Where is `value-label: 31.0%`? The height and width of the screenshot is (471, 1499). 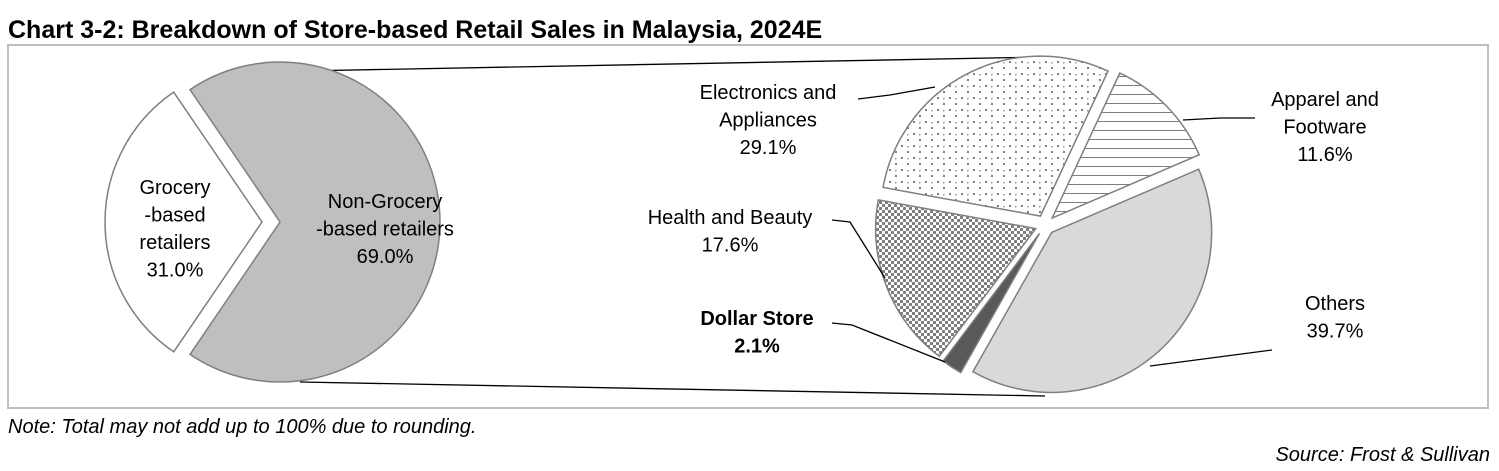 value-label: 31.0% is located at coordinates (175, 271).